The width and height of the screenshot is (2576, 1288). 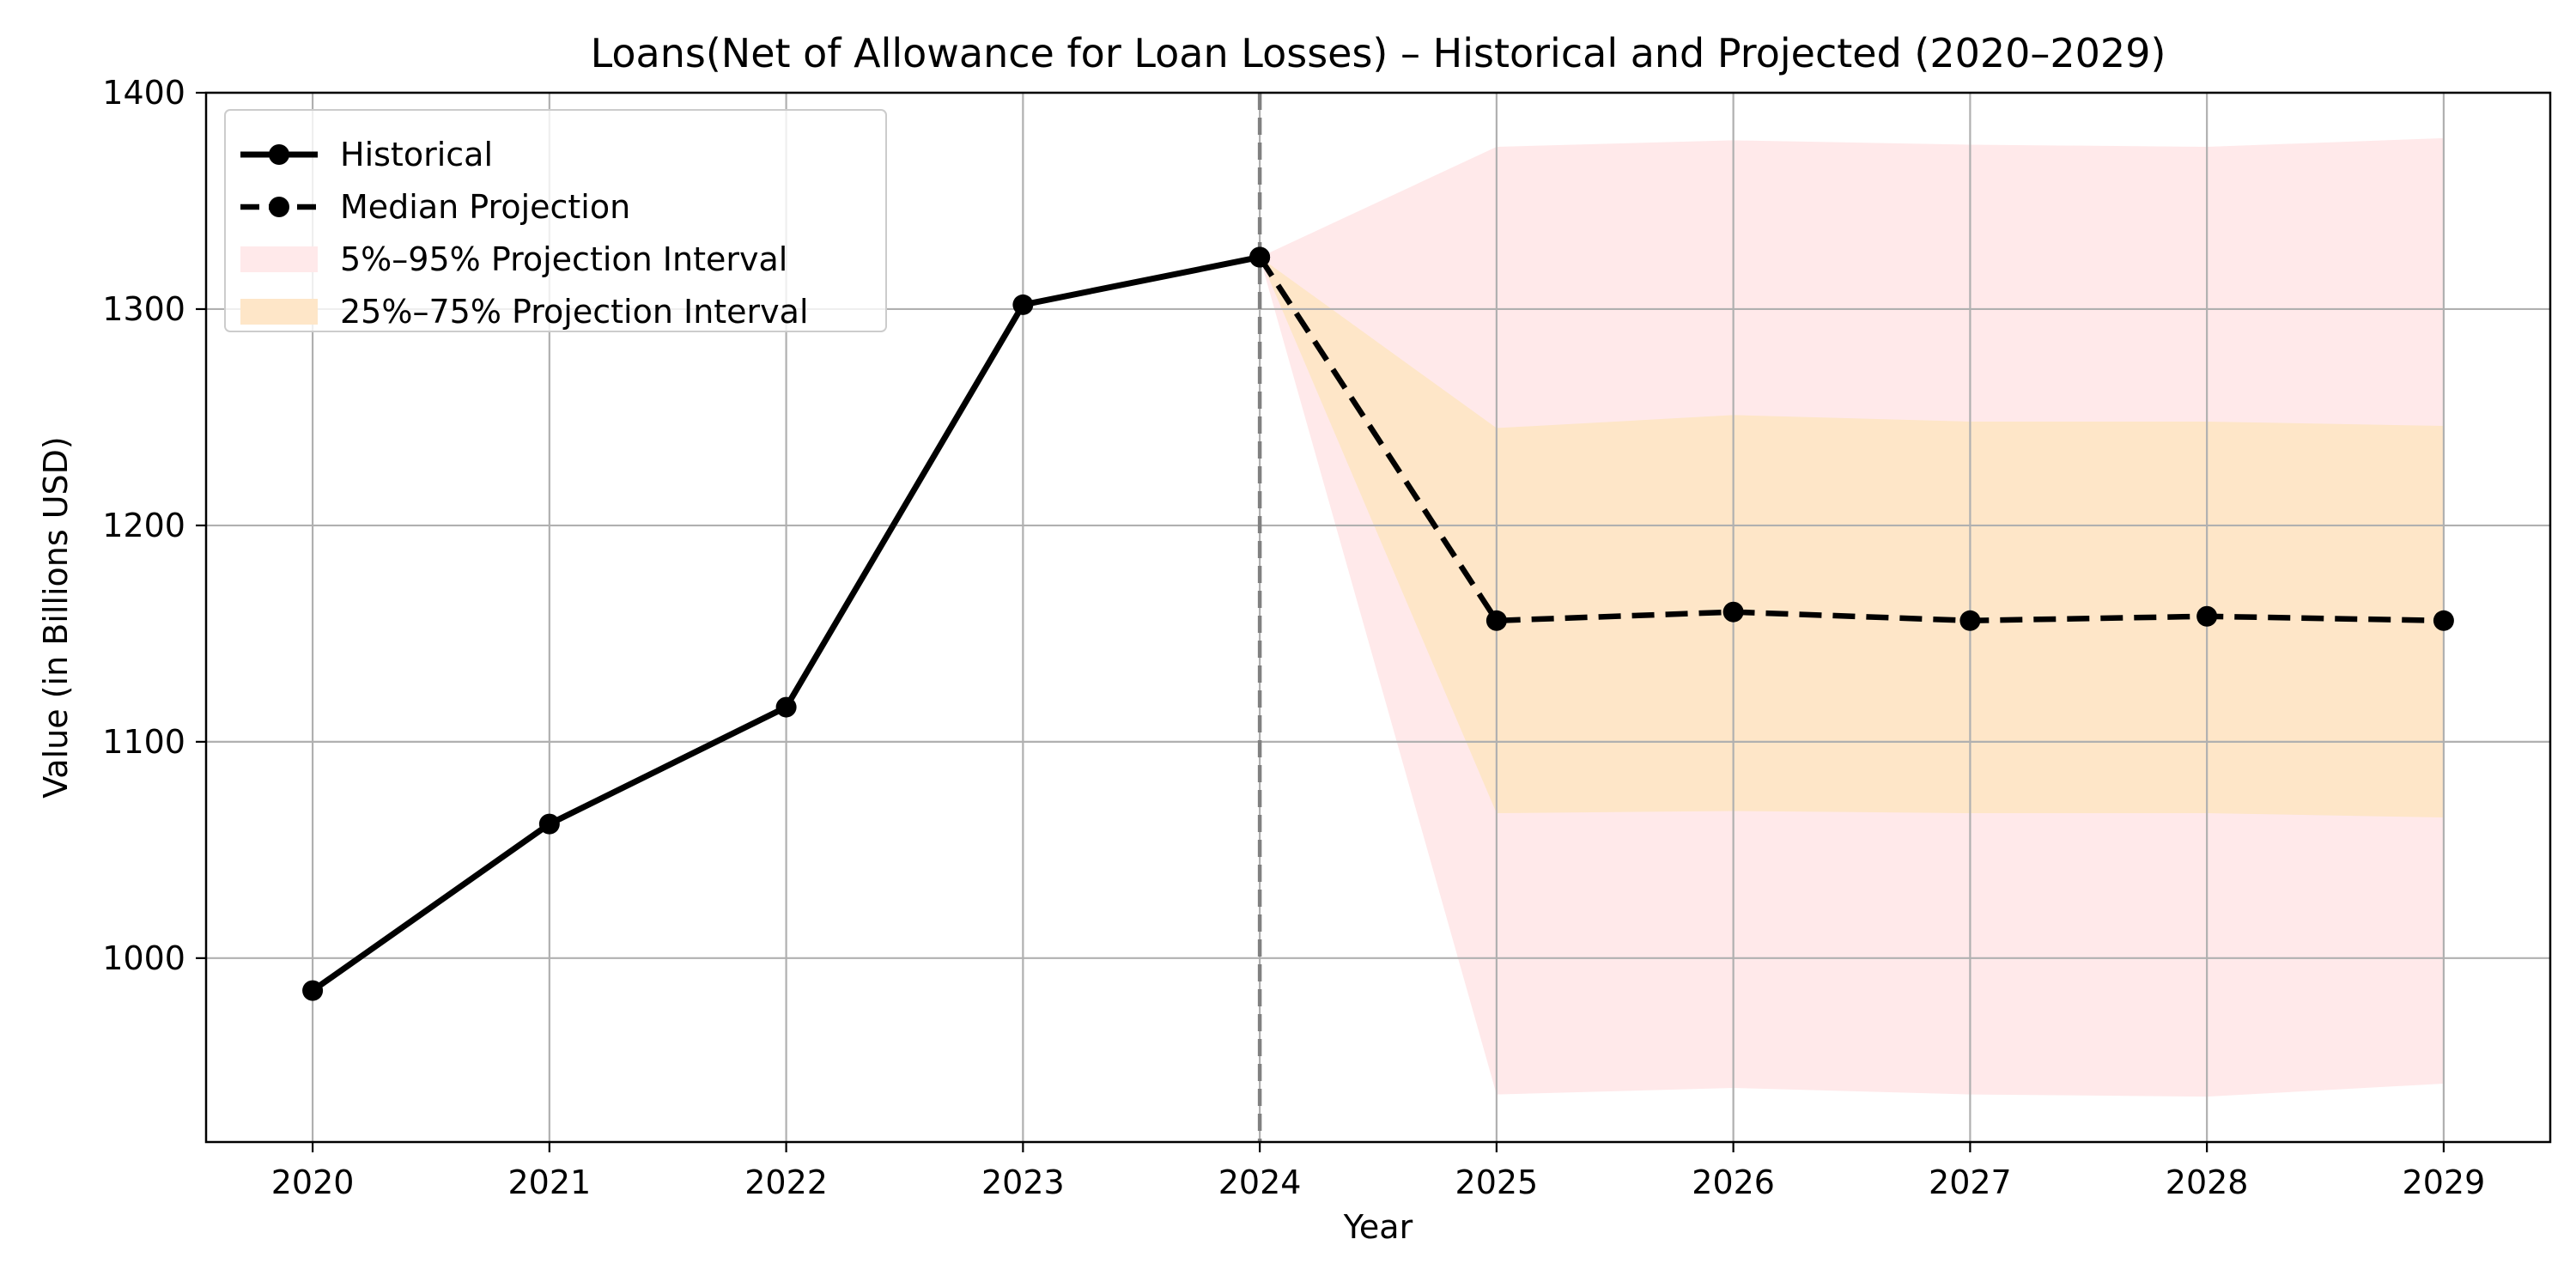 What do you see at coordinates (1970, 1182) in the screenshot?
I see `x-tick-label: 2027` at bounding box center [1970, 1182].